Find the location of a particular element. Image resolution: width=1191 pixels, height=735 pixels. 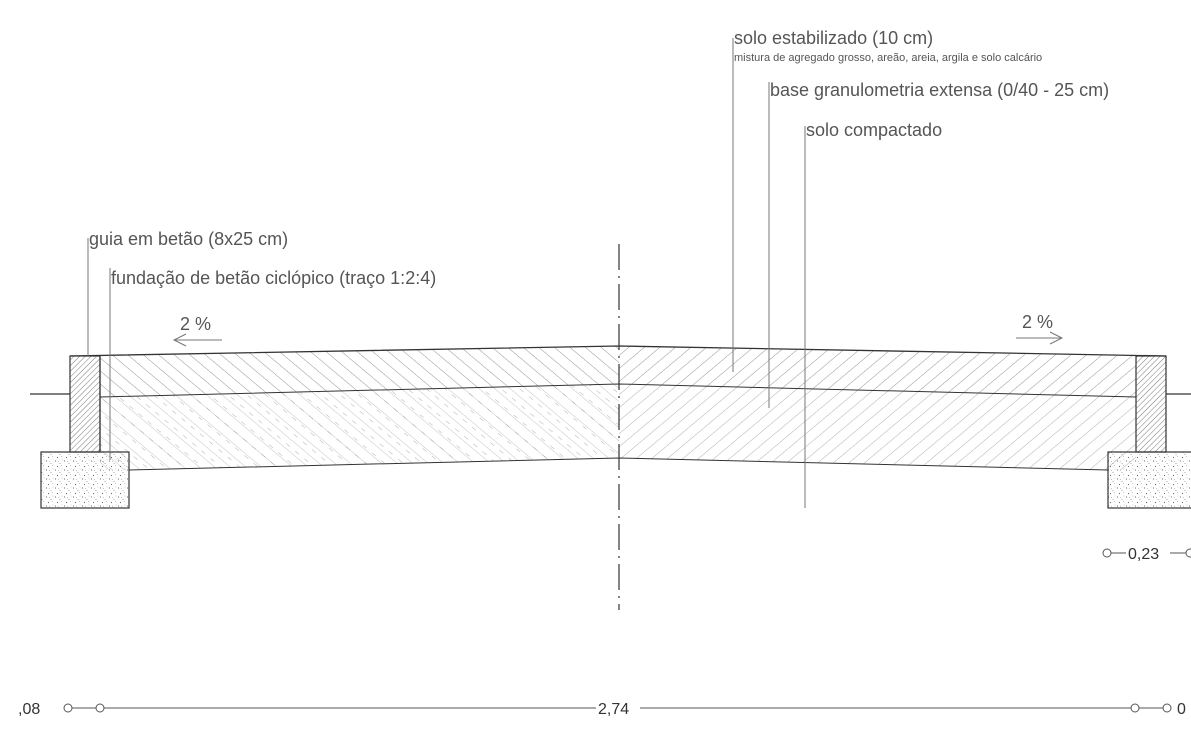

right-curb is located at coordinates (1151, 404).